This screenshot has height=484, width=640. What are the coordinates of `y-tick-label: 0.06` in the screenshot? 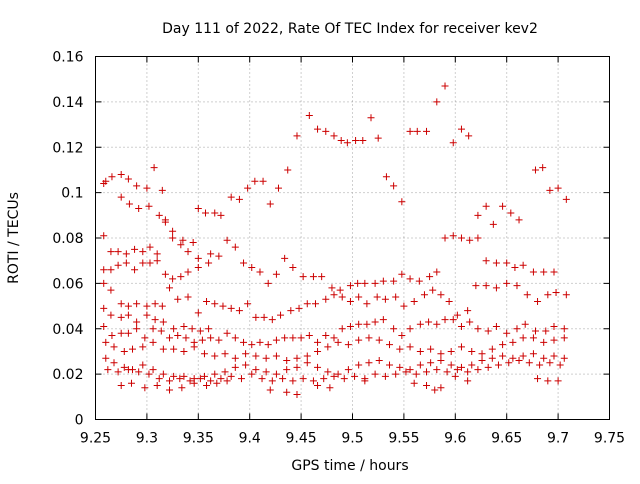 It's located at (67, 284).